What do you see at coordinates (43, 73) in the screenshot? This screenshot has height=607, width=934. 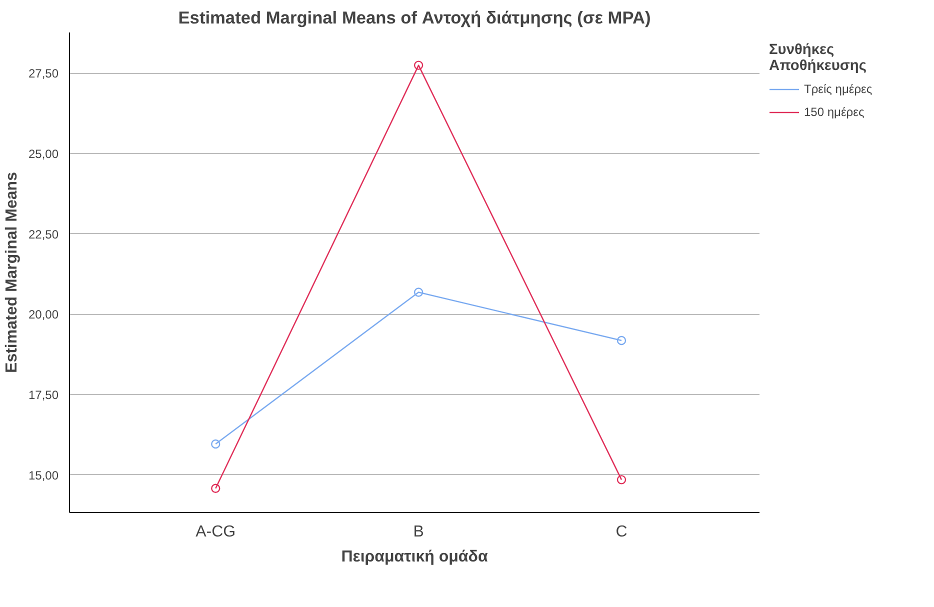 I see `y-tick-label: 27,50` at bounding box center [43, 73].